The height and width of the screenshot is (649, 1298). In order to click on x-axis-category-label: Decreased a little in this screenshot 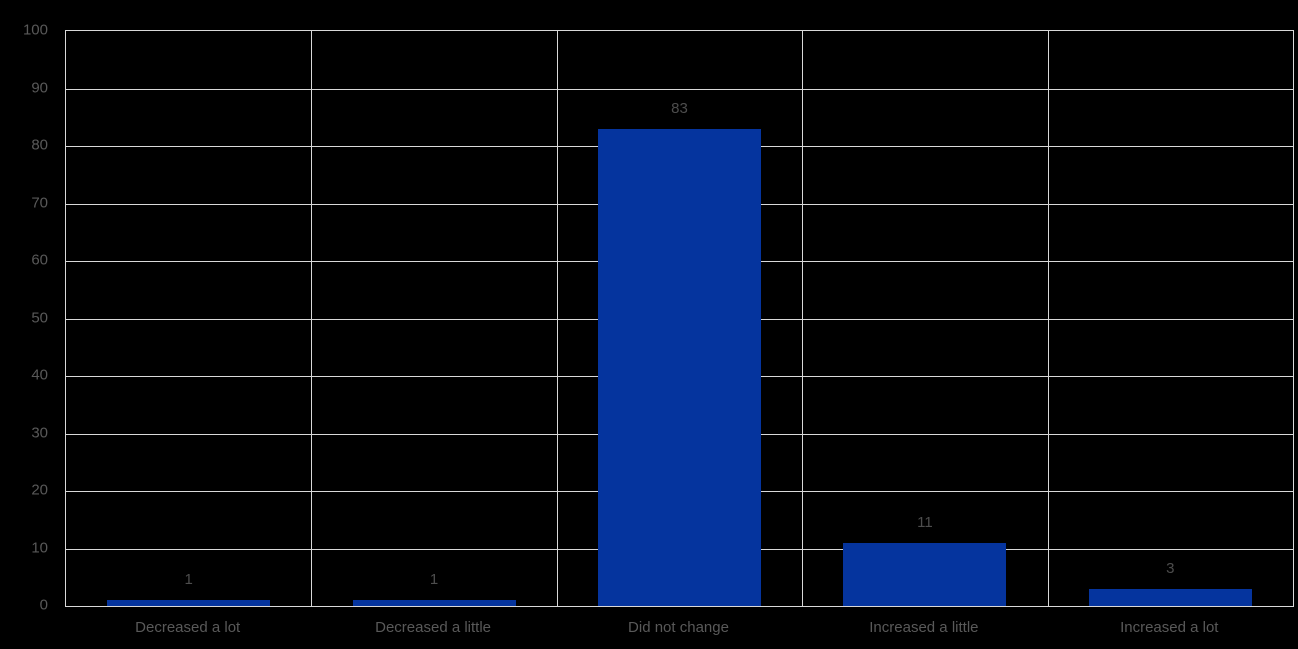, I will do `click(433, 627)`.